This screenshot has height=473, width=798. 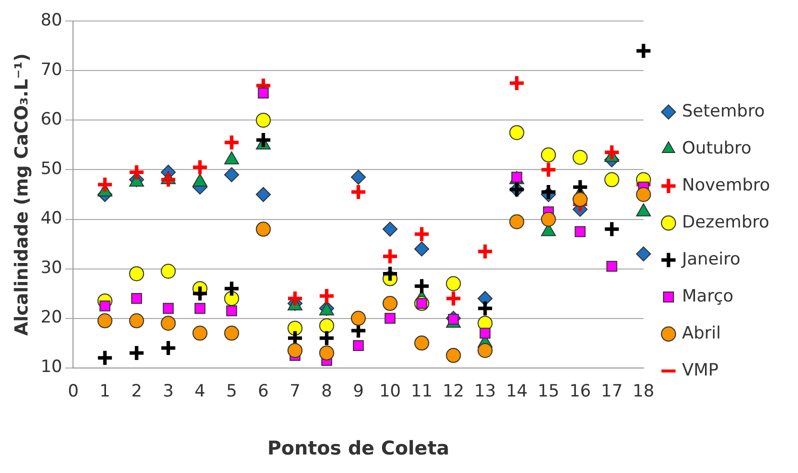 I want to click on legend-label: Janeiro, so click(x=710, y=259).